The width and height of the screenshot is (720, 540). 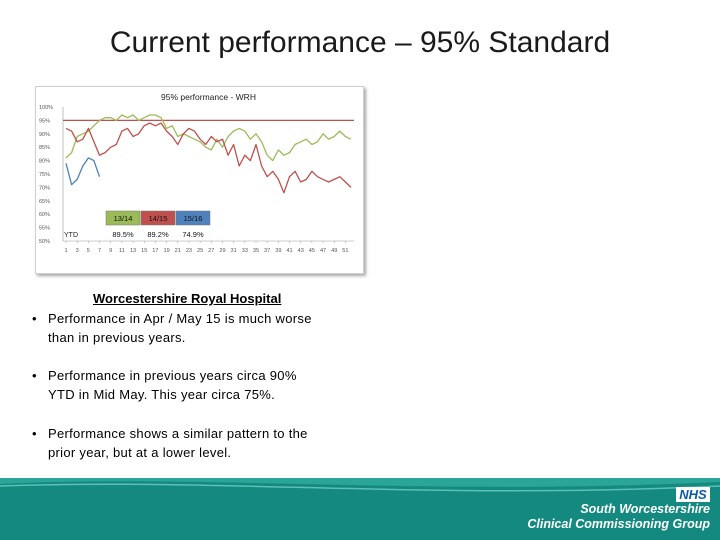 I want to click on x-tick-label: 45, so click(x=312, y=251).